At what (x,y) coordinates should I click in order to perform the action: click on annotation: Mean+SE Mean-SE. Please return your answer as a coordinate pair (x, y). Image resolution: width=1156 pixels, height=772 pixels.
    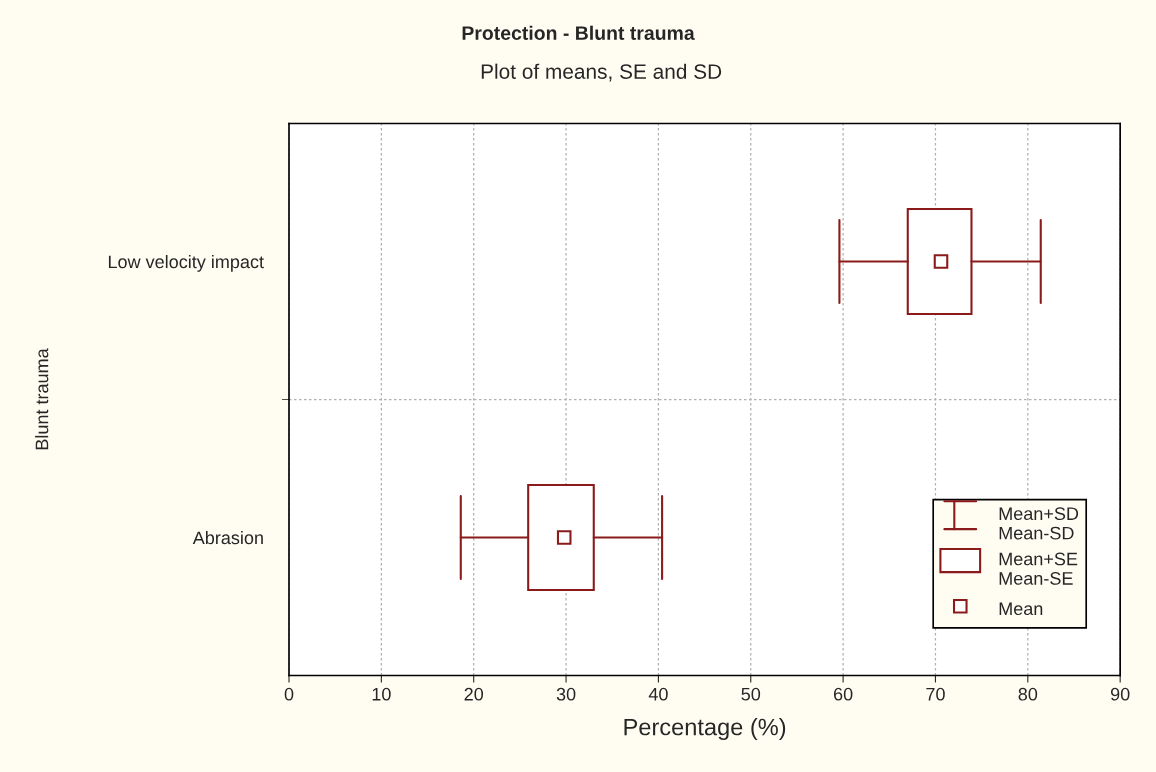
    Looking at the image, I should click on (1038, 568).